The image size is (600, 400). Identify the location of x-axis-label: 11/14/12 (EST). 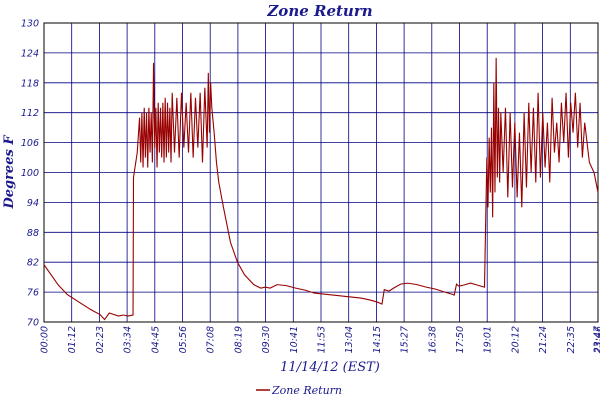
(330, 367).